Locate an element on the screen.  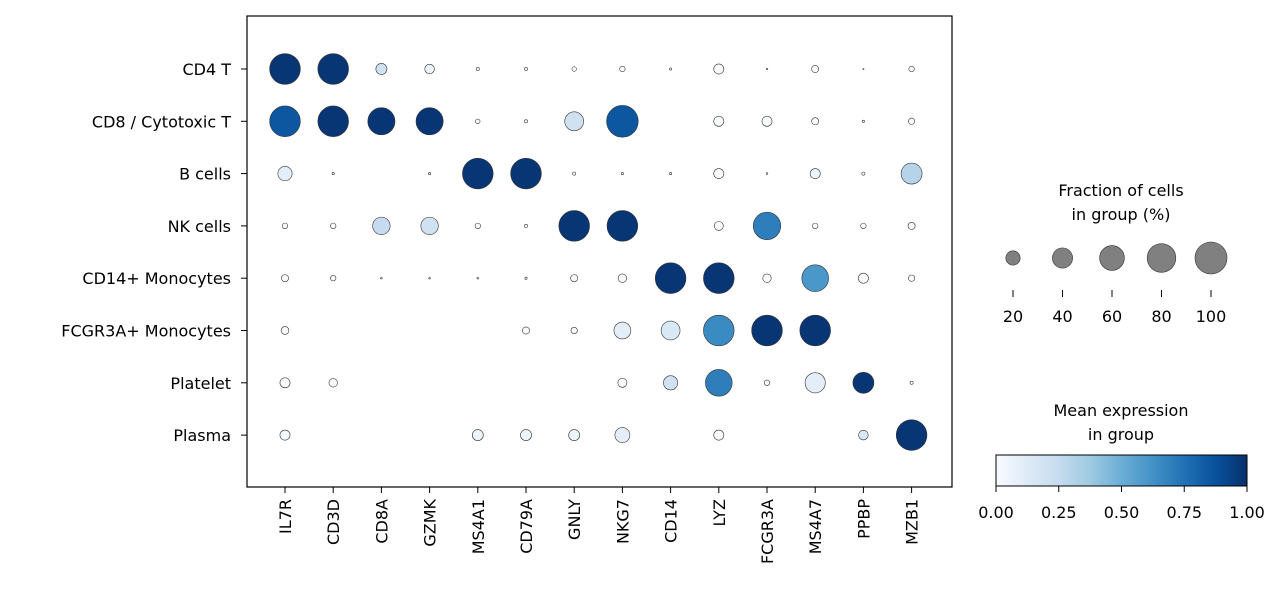
colorbar is located at coordinates (1121, 470).